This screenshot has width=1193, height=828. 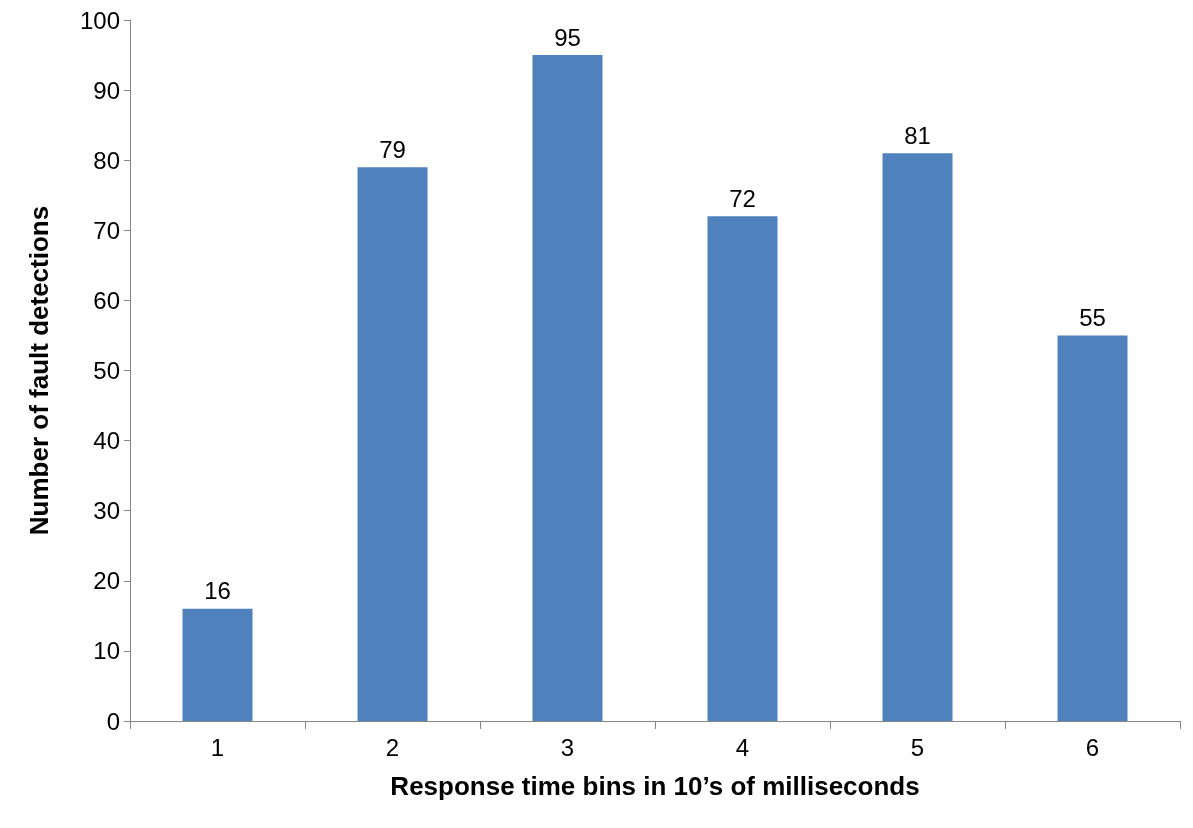 I want to click on y-tick-label: 0, so click(x=113, y=721).